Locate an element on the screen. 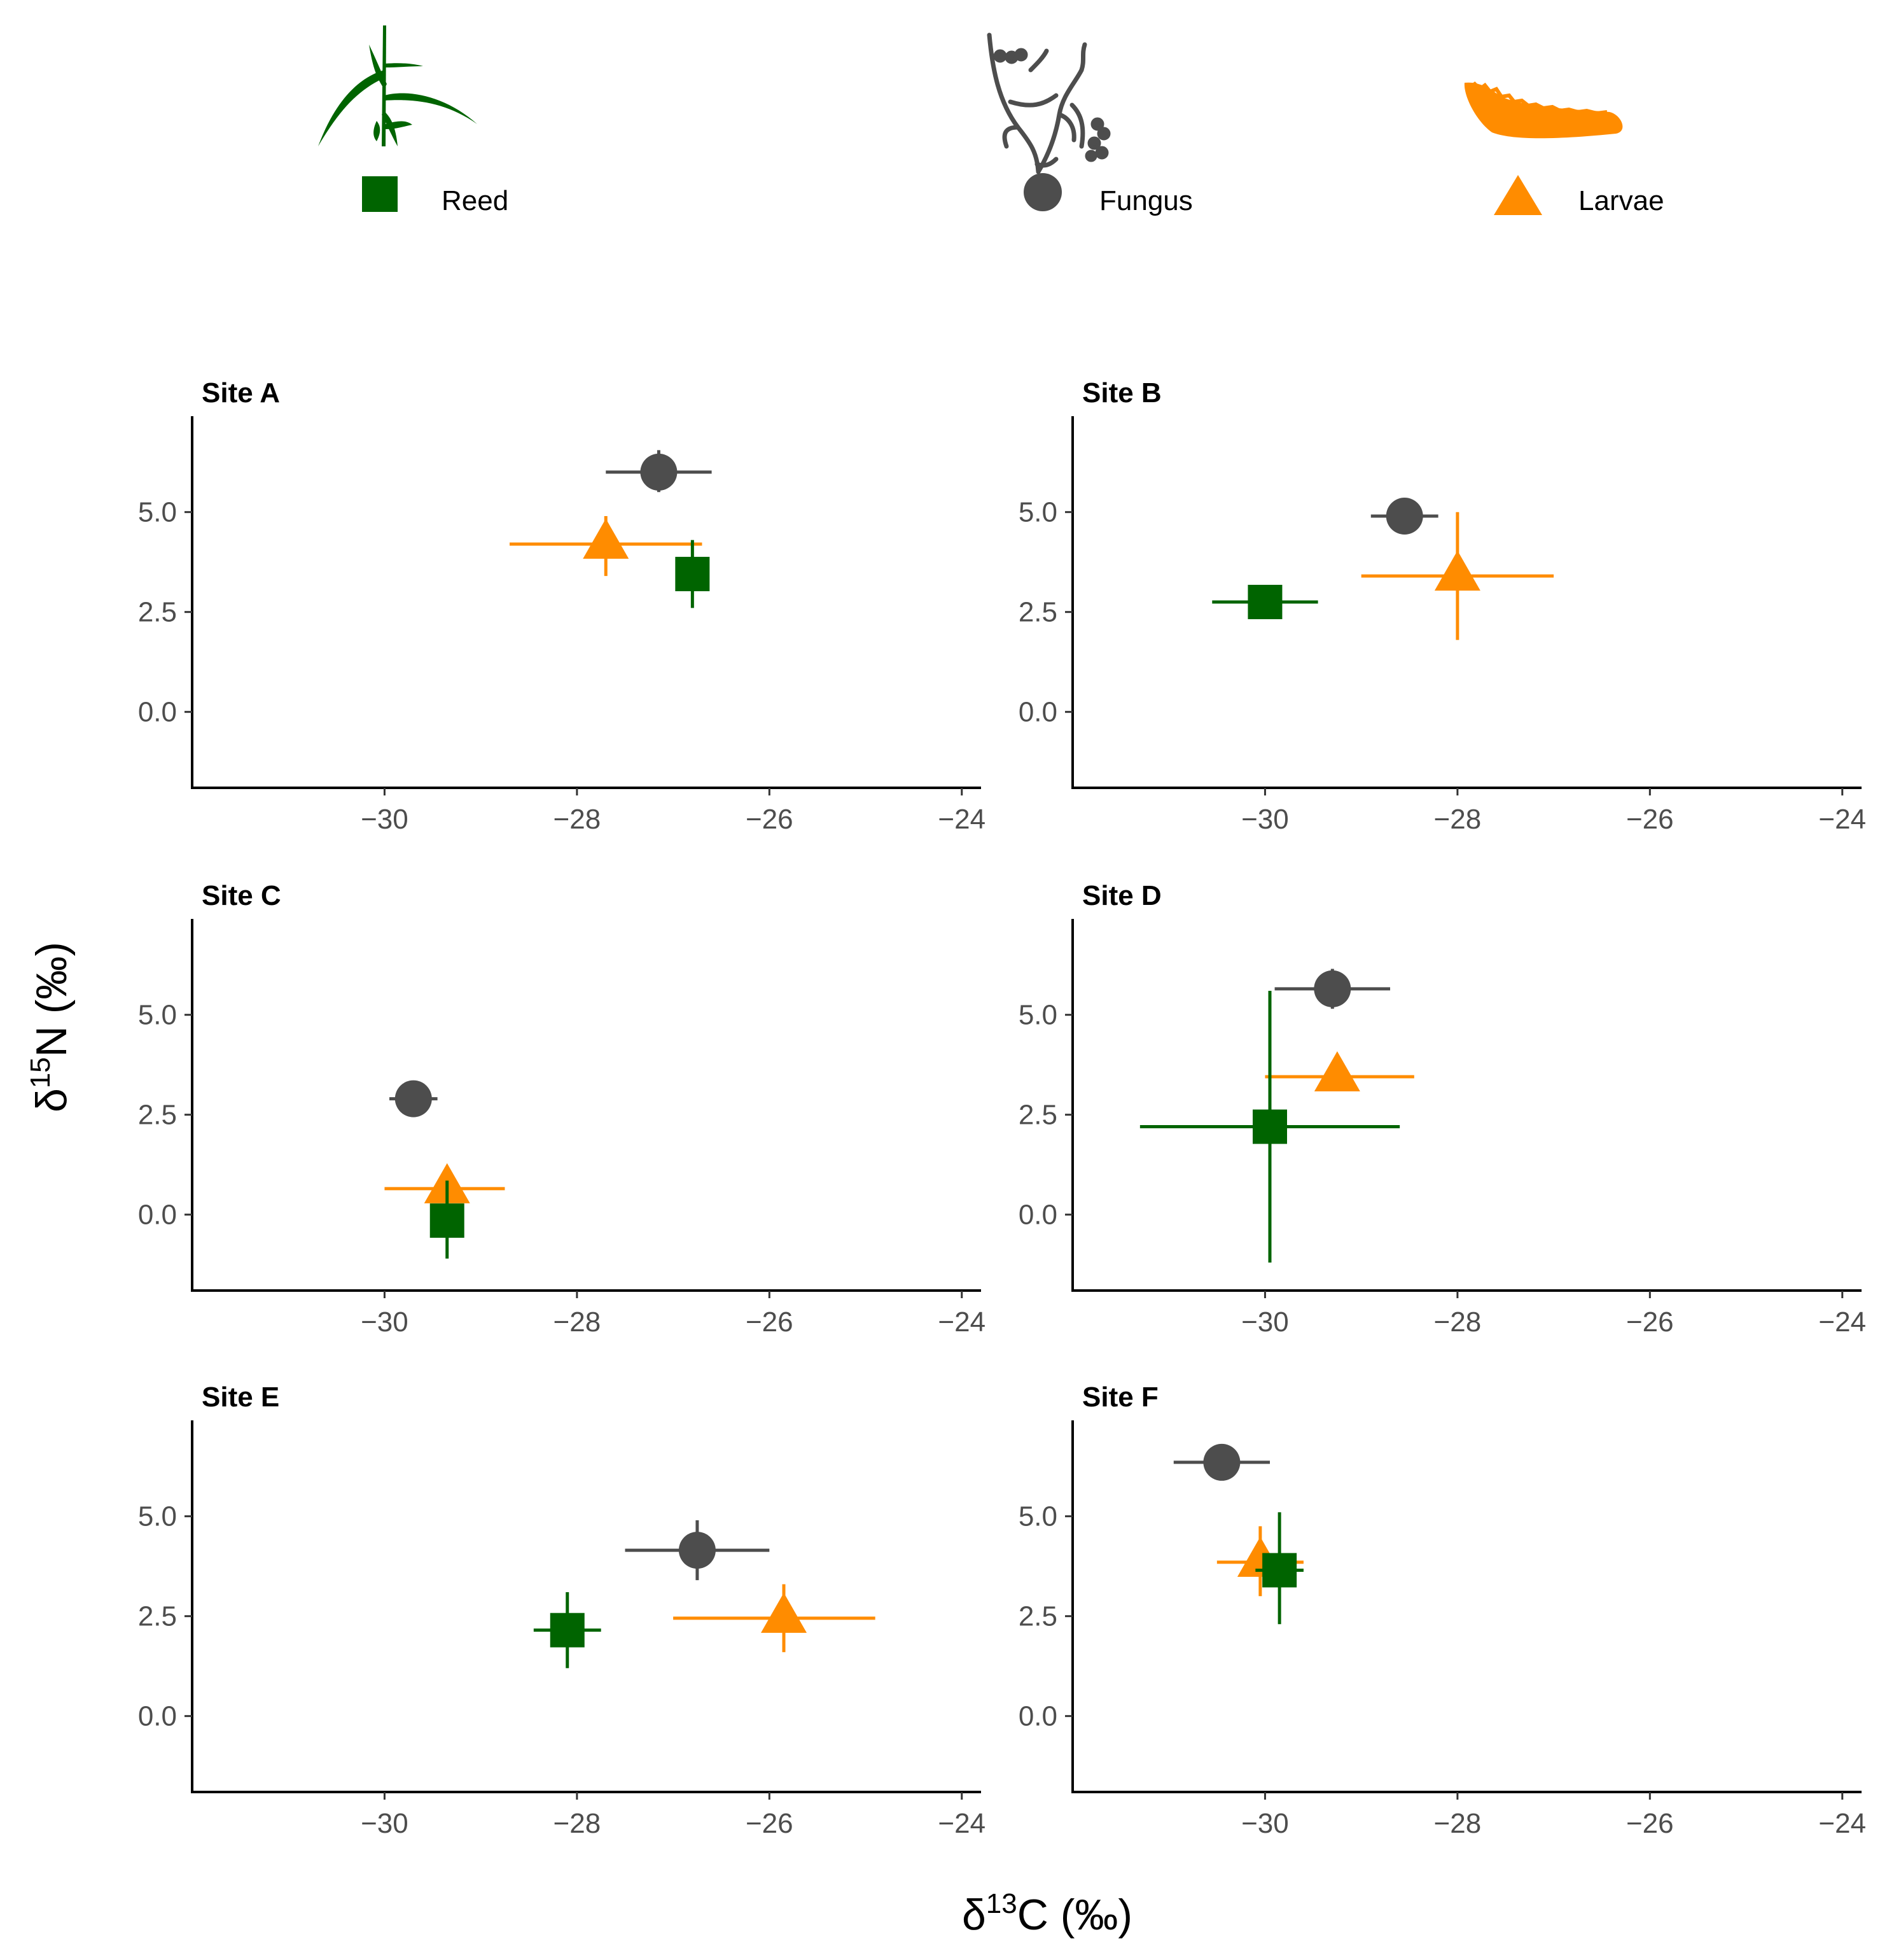 Image resolution: width=1901 pixels, height=1960 pixels. panel-site-d: Site D 0.0 2.5 5.0 −30 −28 −26 −24 is located at coordinates (1442, 1109).